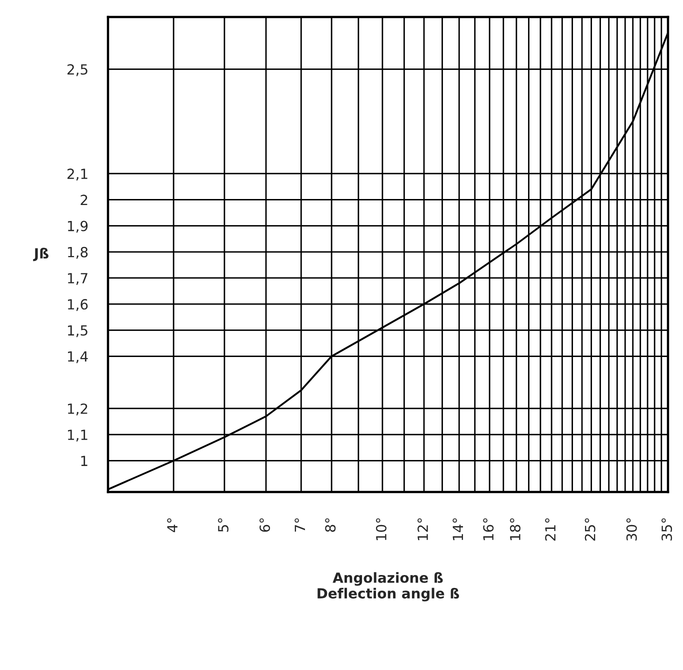 Image resolution: width=683 pixels, height=670 pixels. Describe the element at coordinates (389, 587) in the screenshot. I see `x-axis-title: Angolazione ß Deflection angle ß` at that location.